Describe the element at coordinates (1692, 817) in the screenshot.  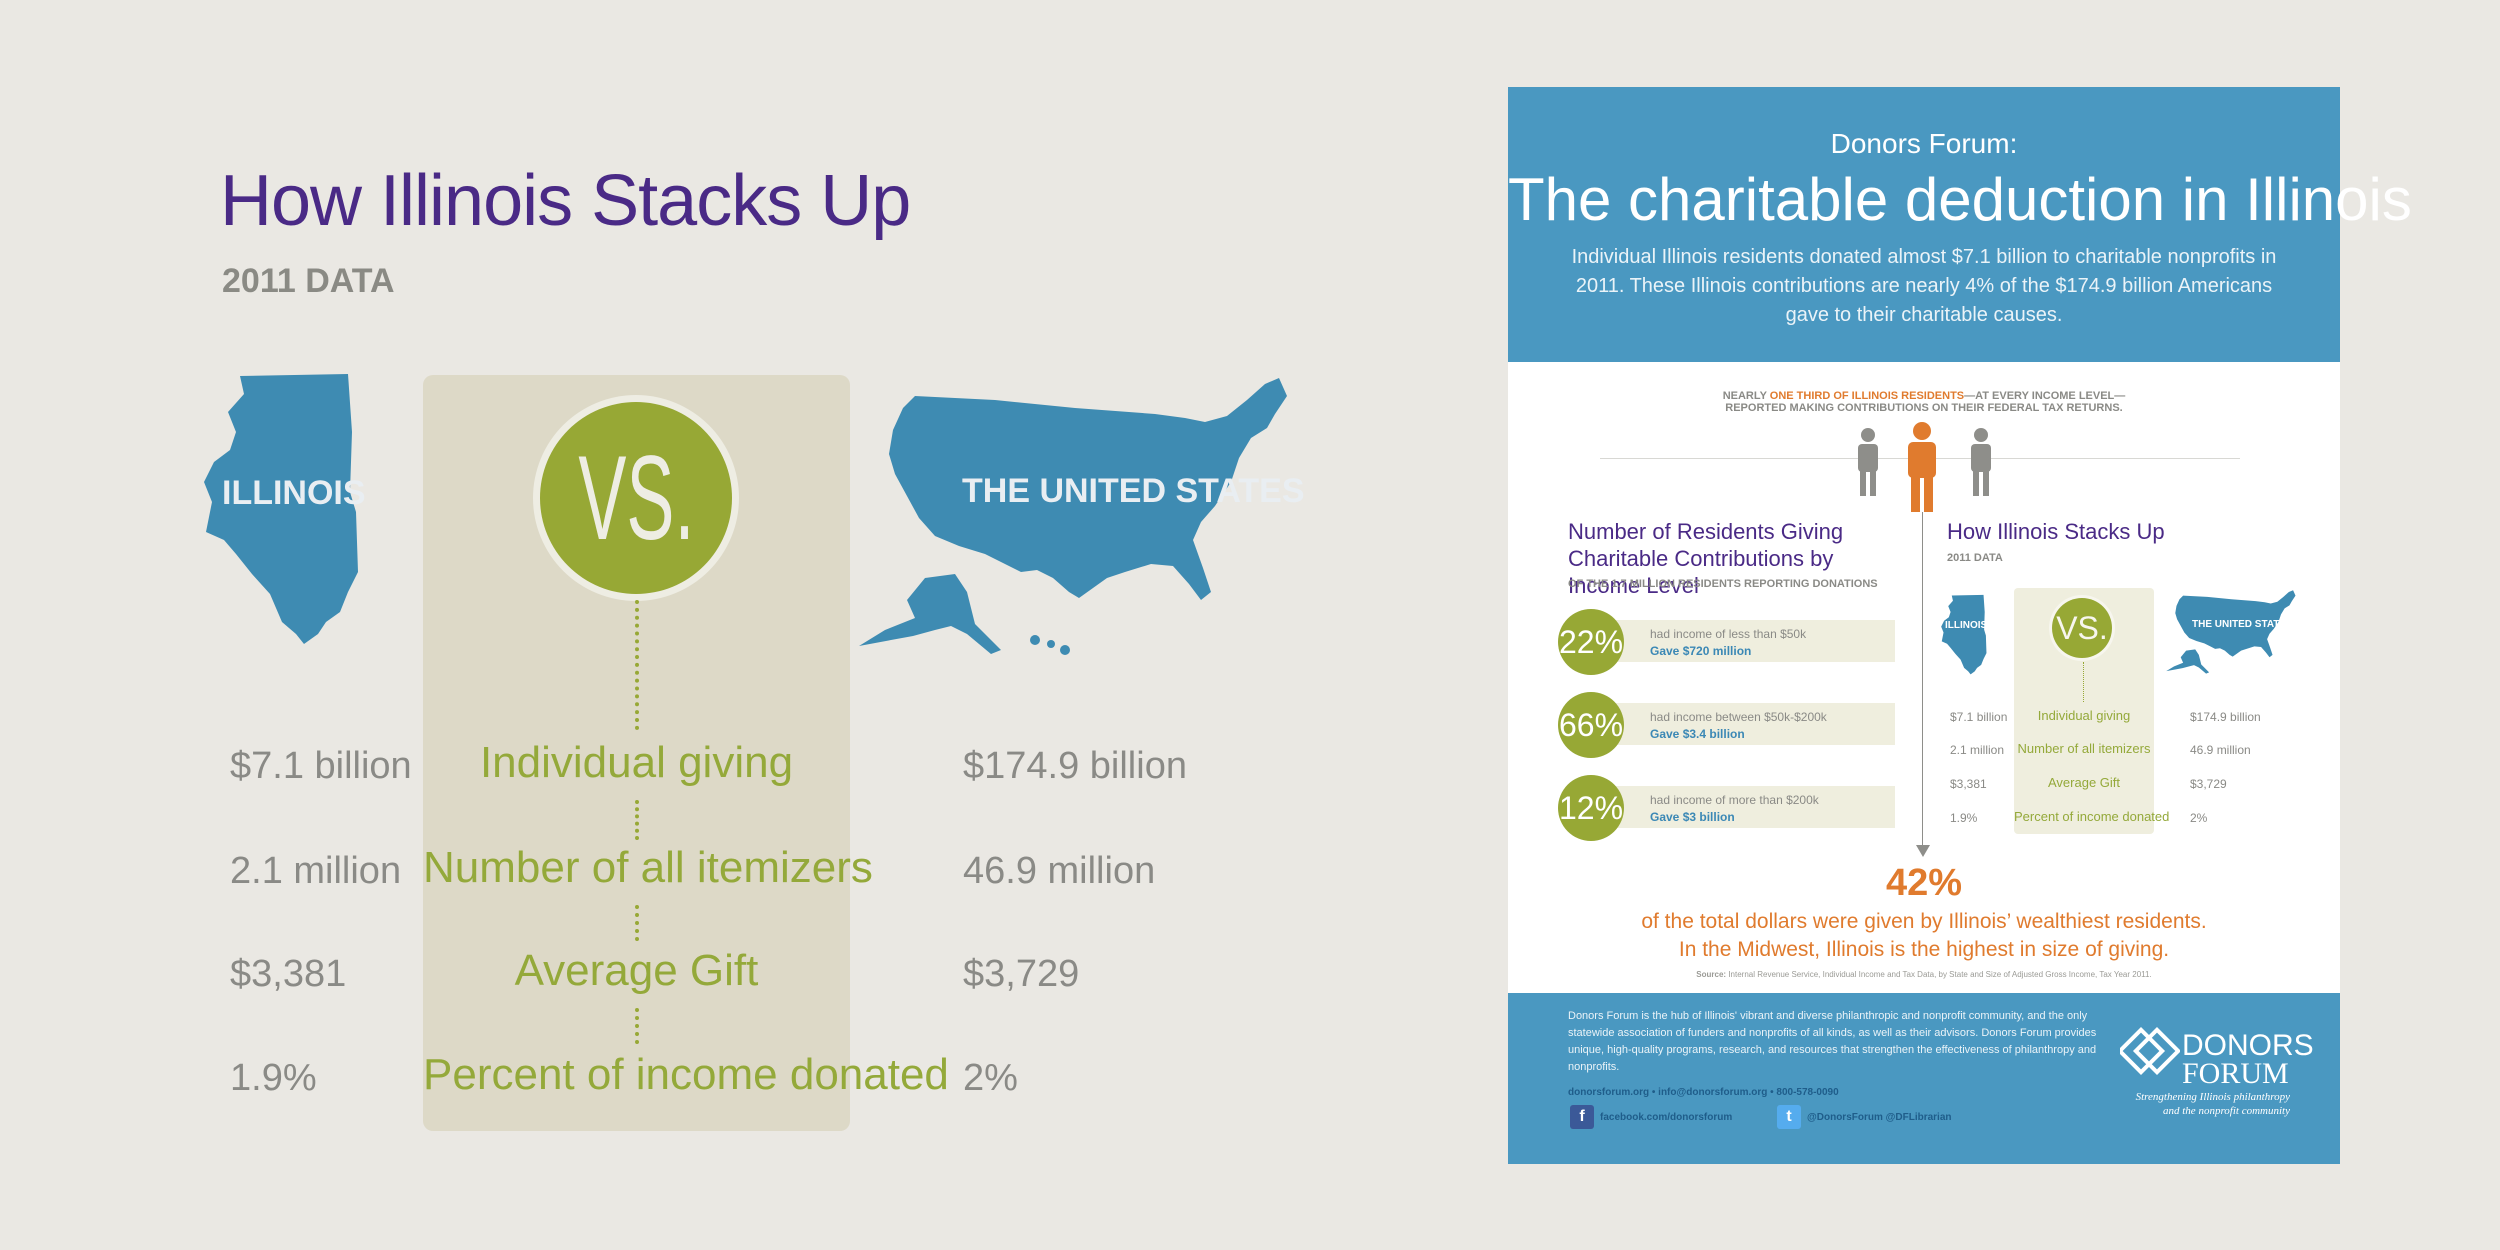
I see `income-gave: Gave $3 billion` at that location.